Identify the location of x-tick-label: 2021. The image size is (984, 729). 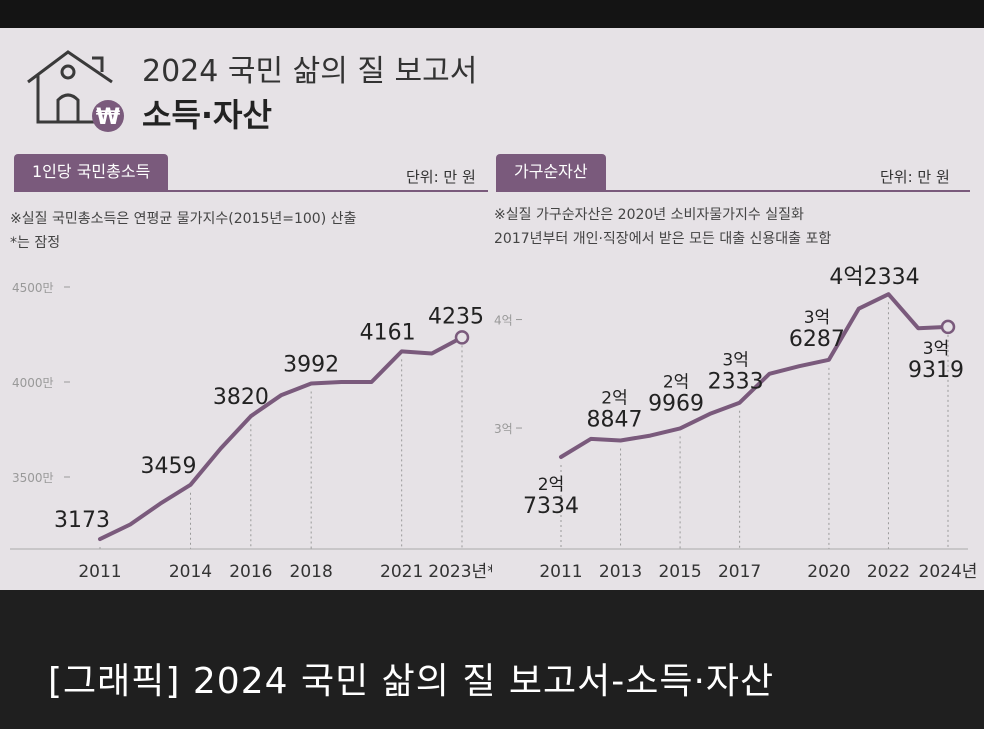
(401, 572).